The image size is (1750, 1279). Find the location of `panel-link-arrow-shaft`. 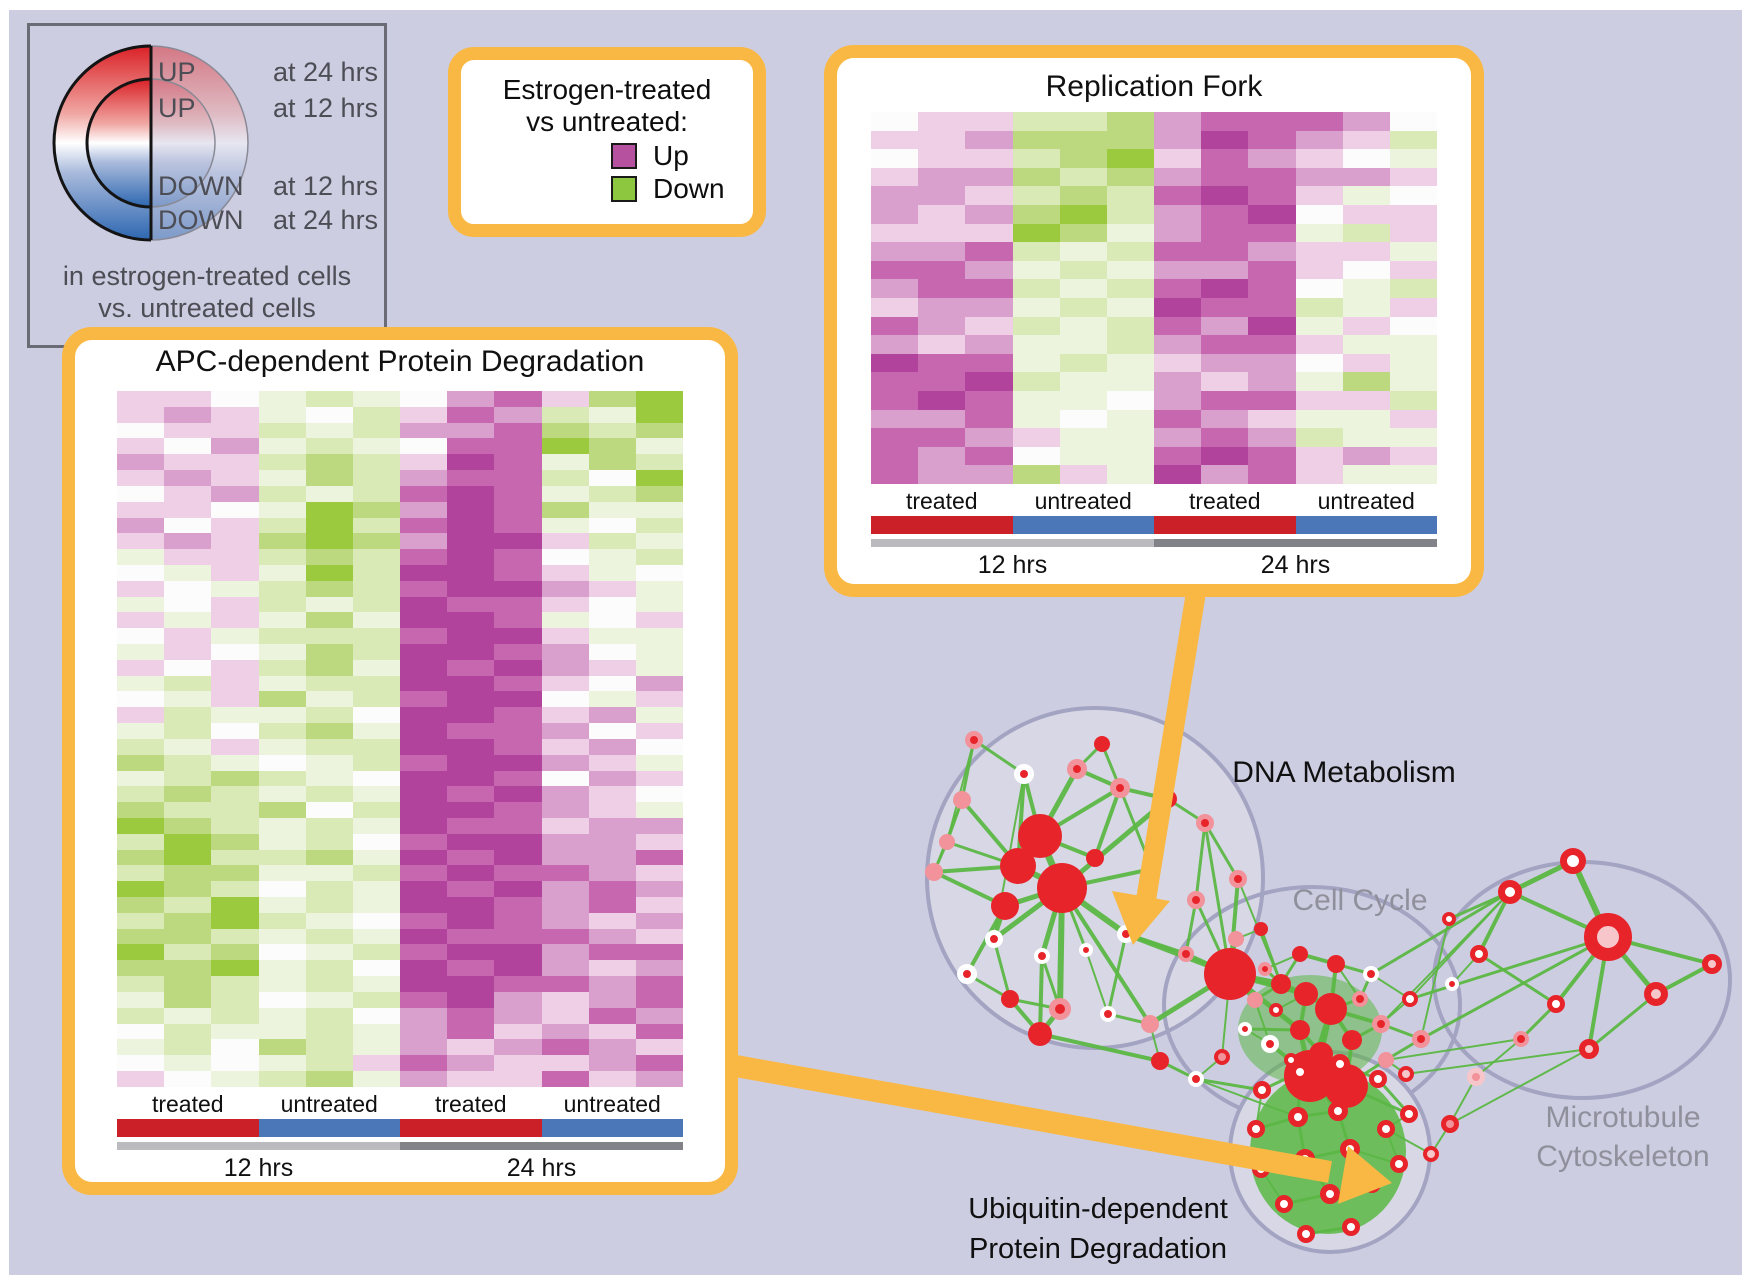

panel-link-arrow-shaft is located at coordinates (1172, 740).